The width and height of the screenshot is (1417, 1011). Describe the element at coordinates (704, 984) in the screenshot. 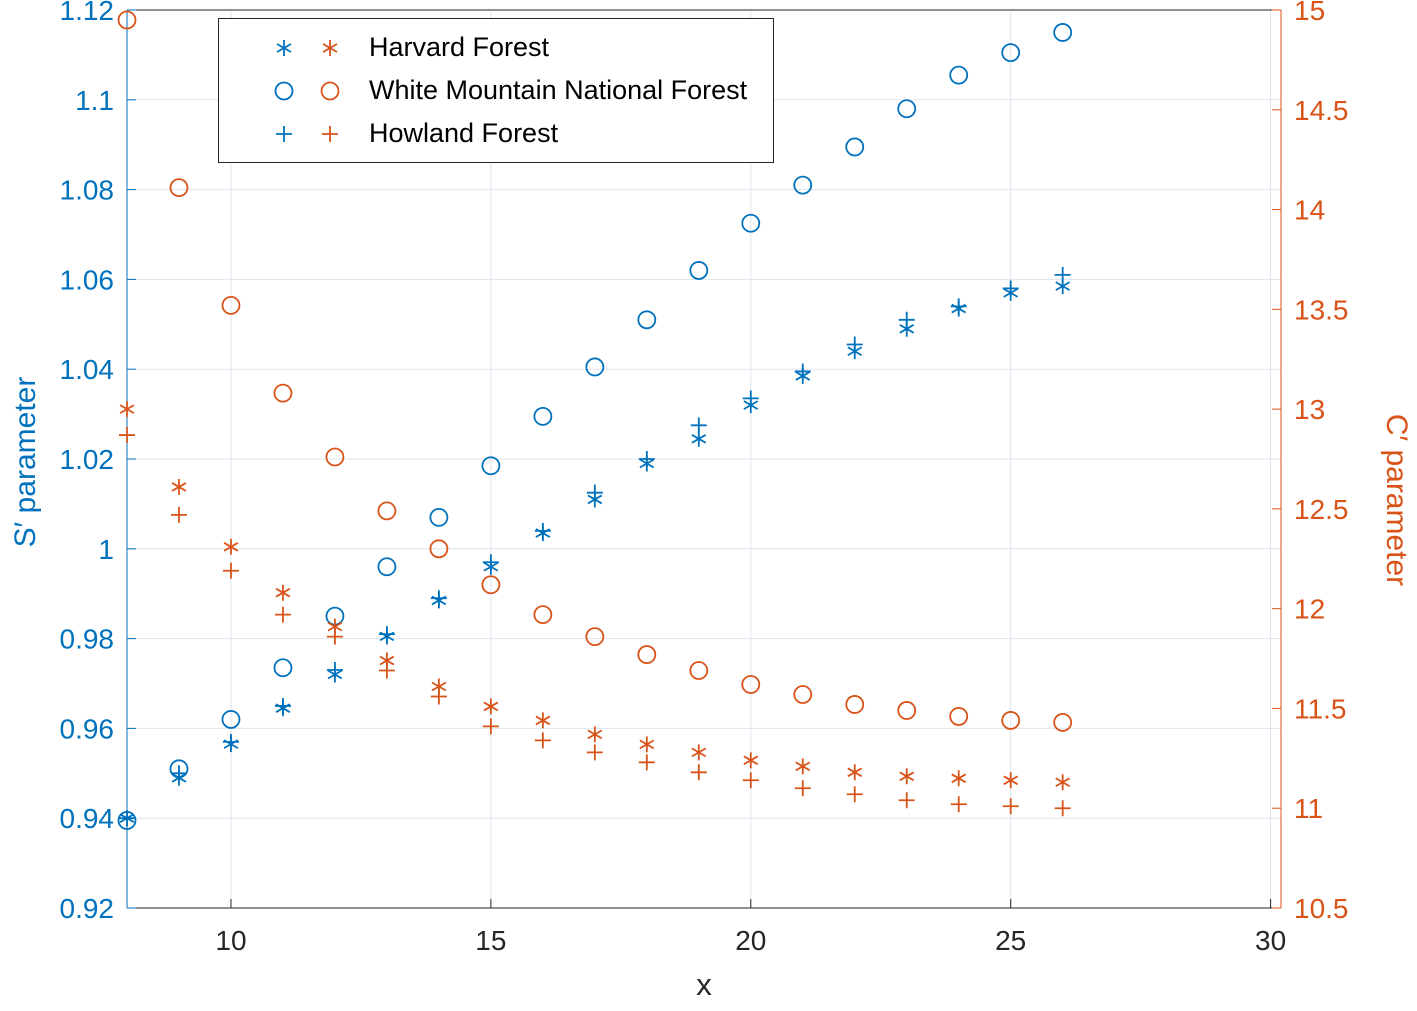

I see `x-axis-label: x` at that location.